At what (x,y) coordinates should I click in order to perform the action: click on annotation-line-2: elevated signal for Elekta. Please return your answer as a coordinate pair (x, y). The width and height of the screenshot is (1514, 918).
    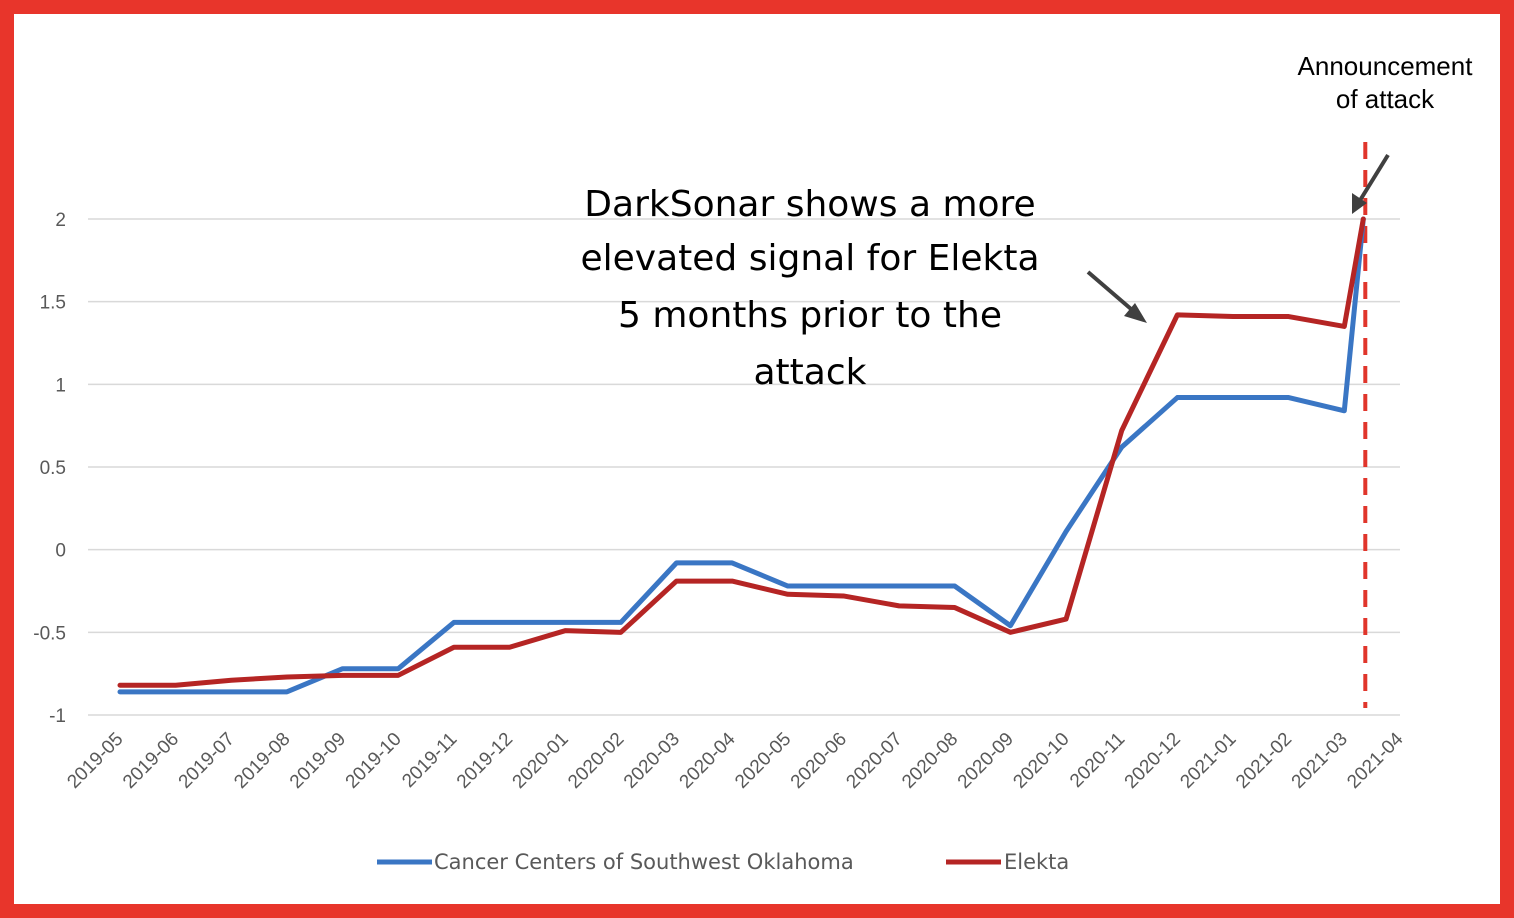
    Looking at the image, I should click on (809, 258).